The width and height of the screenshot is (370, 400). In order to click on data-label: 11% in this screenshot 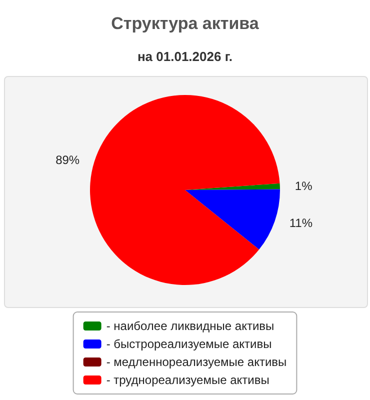, I will do `click(301, 223)`.